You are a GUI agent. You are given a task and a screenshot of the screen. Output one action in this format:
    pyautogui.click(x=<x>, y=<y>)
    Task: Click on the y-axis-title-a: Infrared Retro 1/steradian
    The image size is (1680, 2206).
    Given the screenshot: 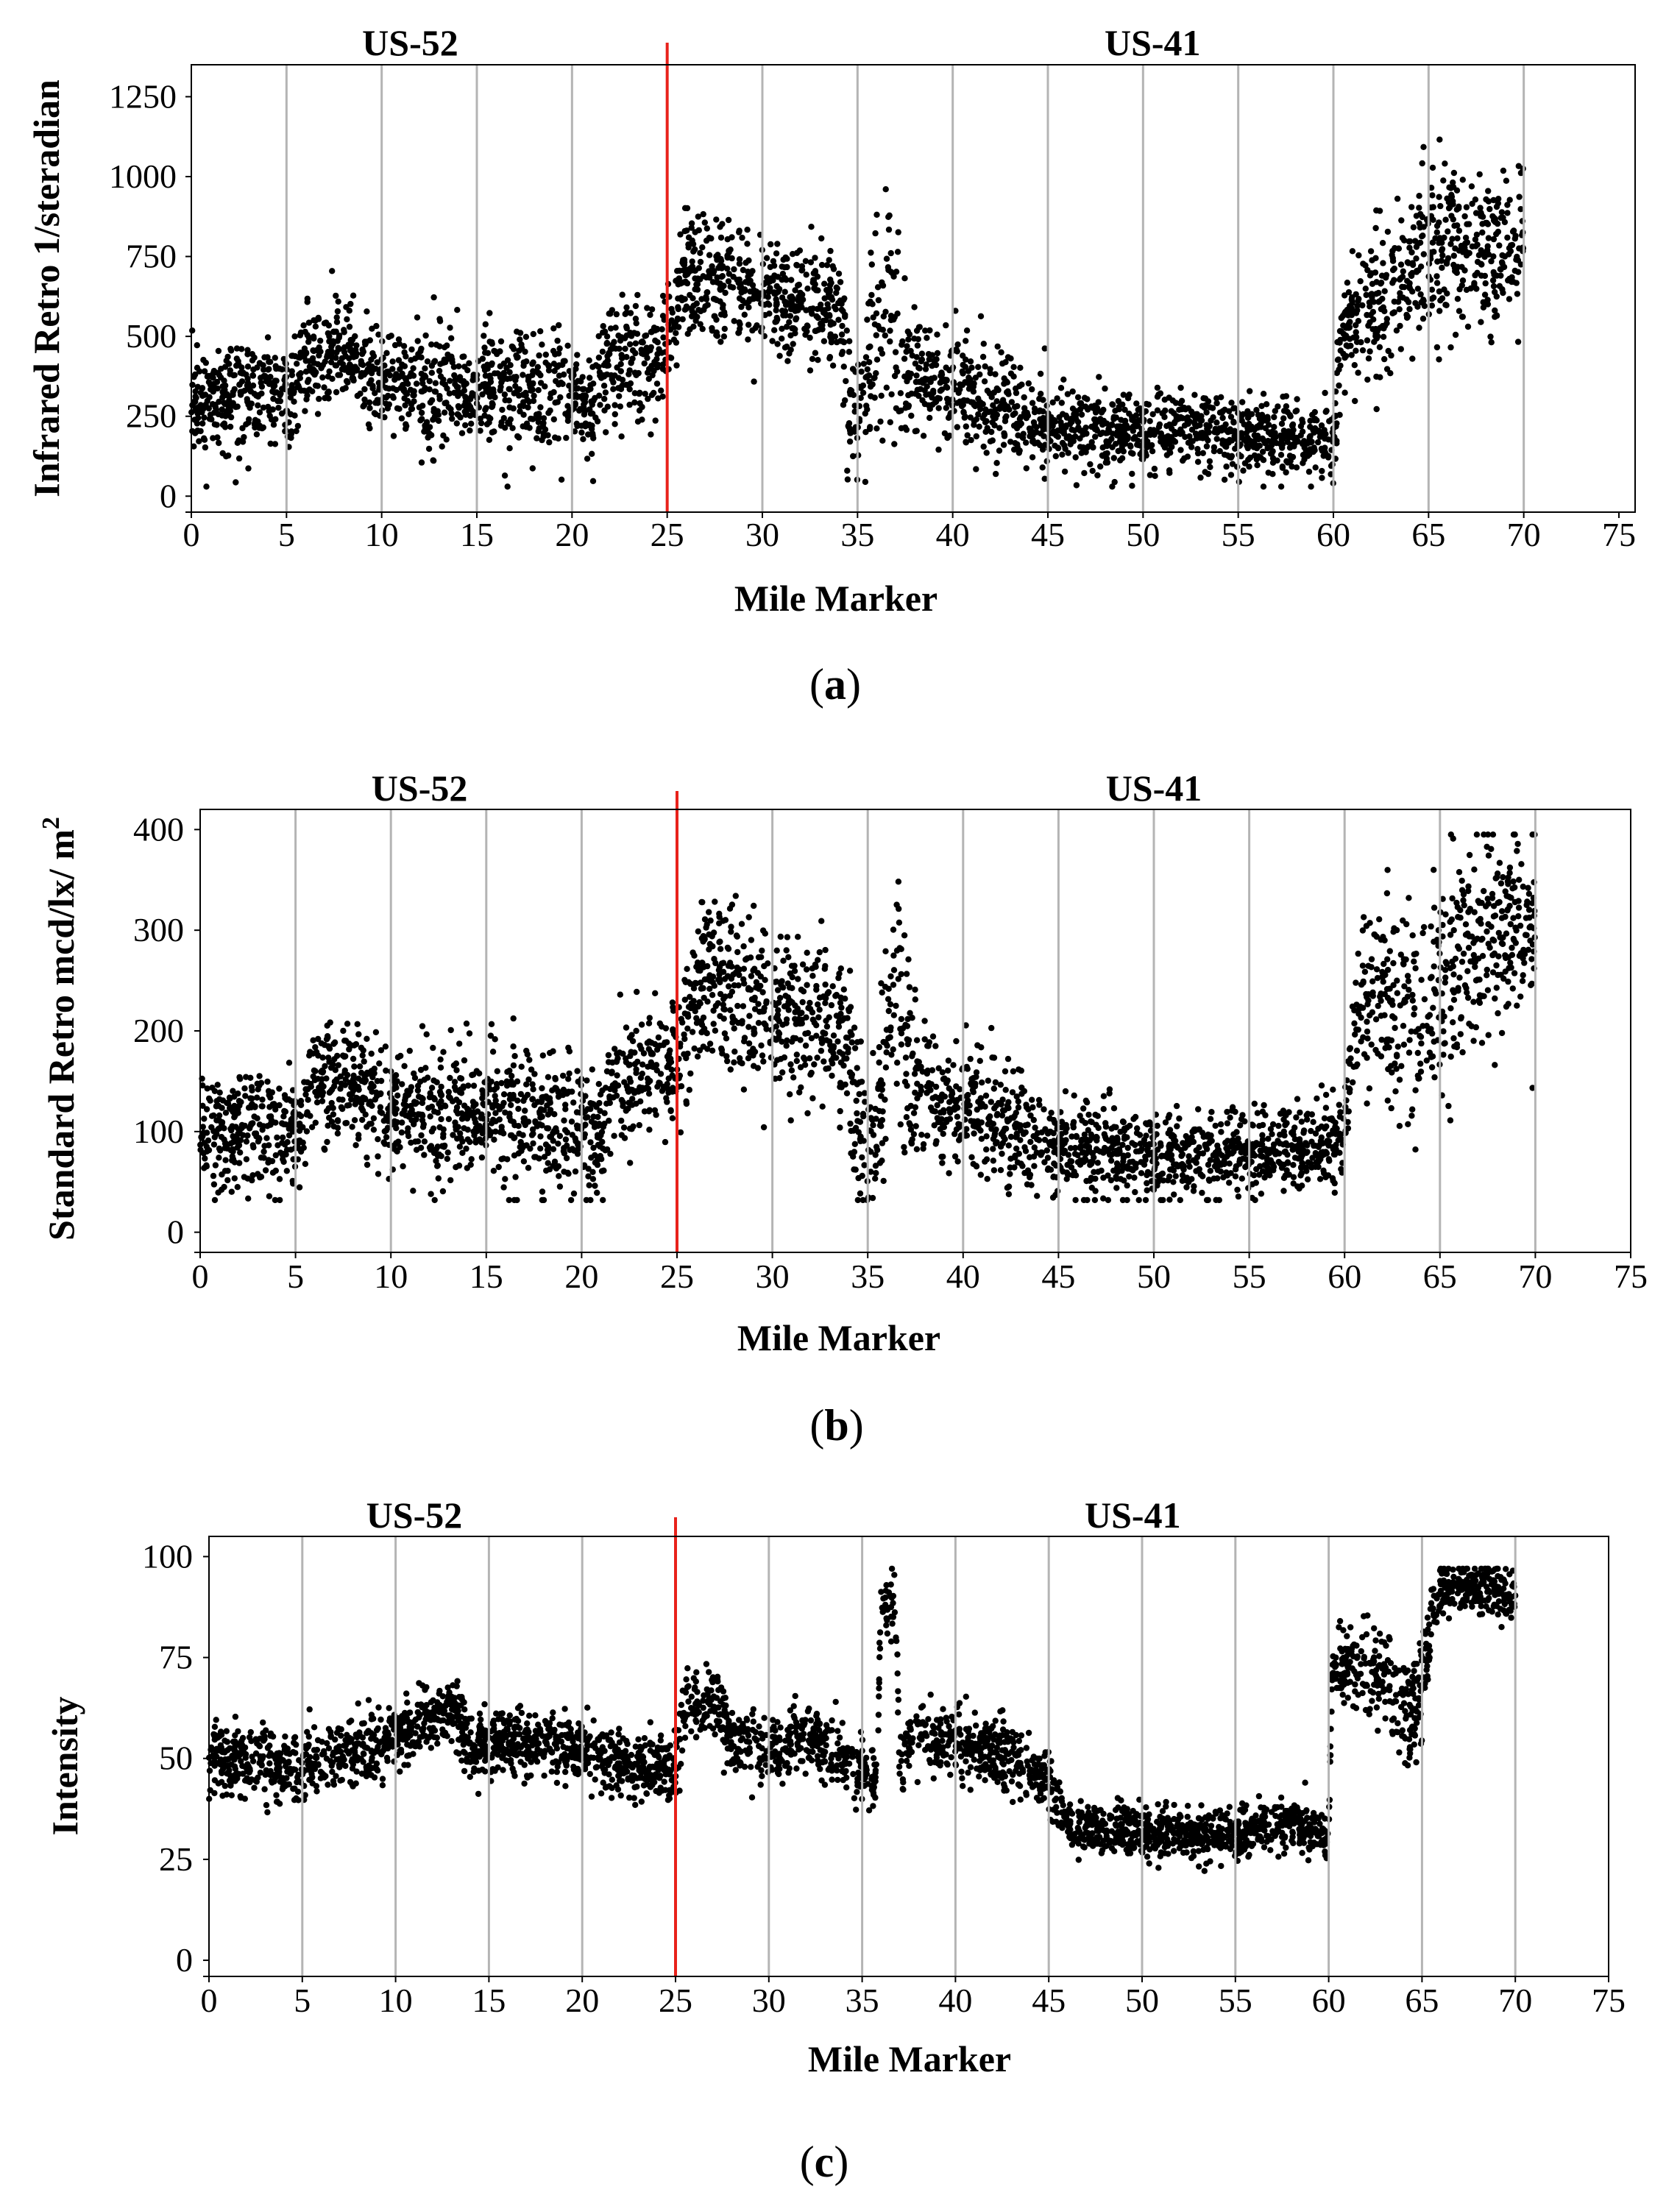 What is the action you would take?
    pyautogui.click(x=46, y=288)
    